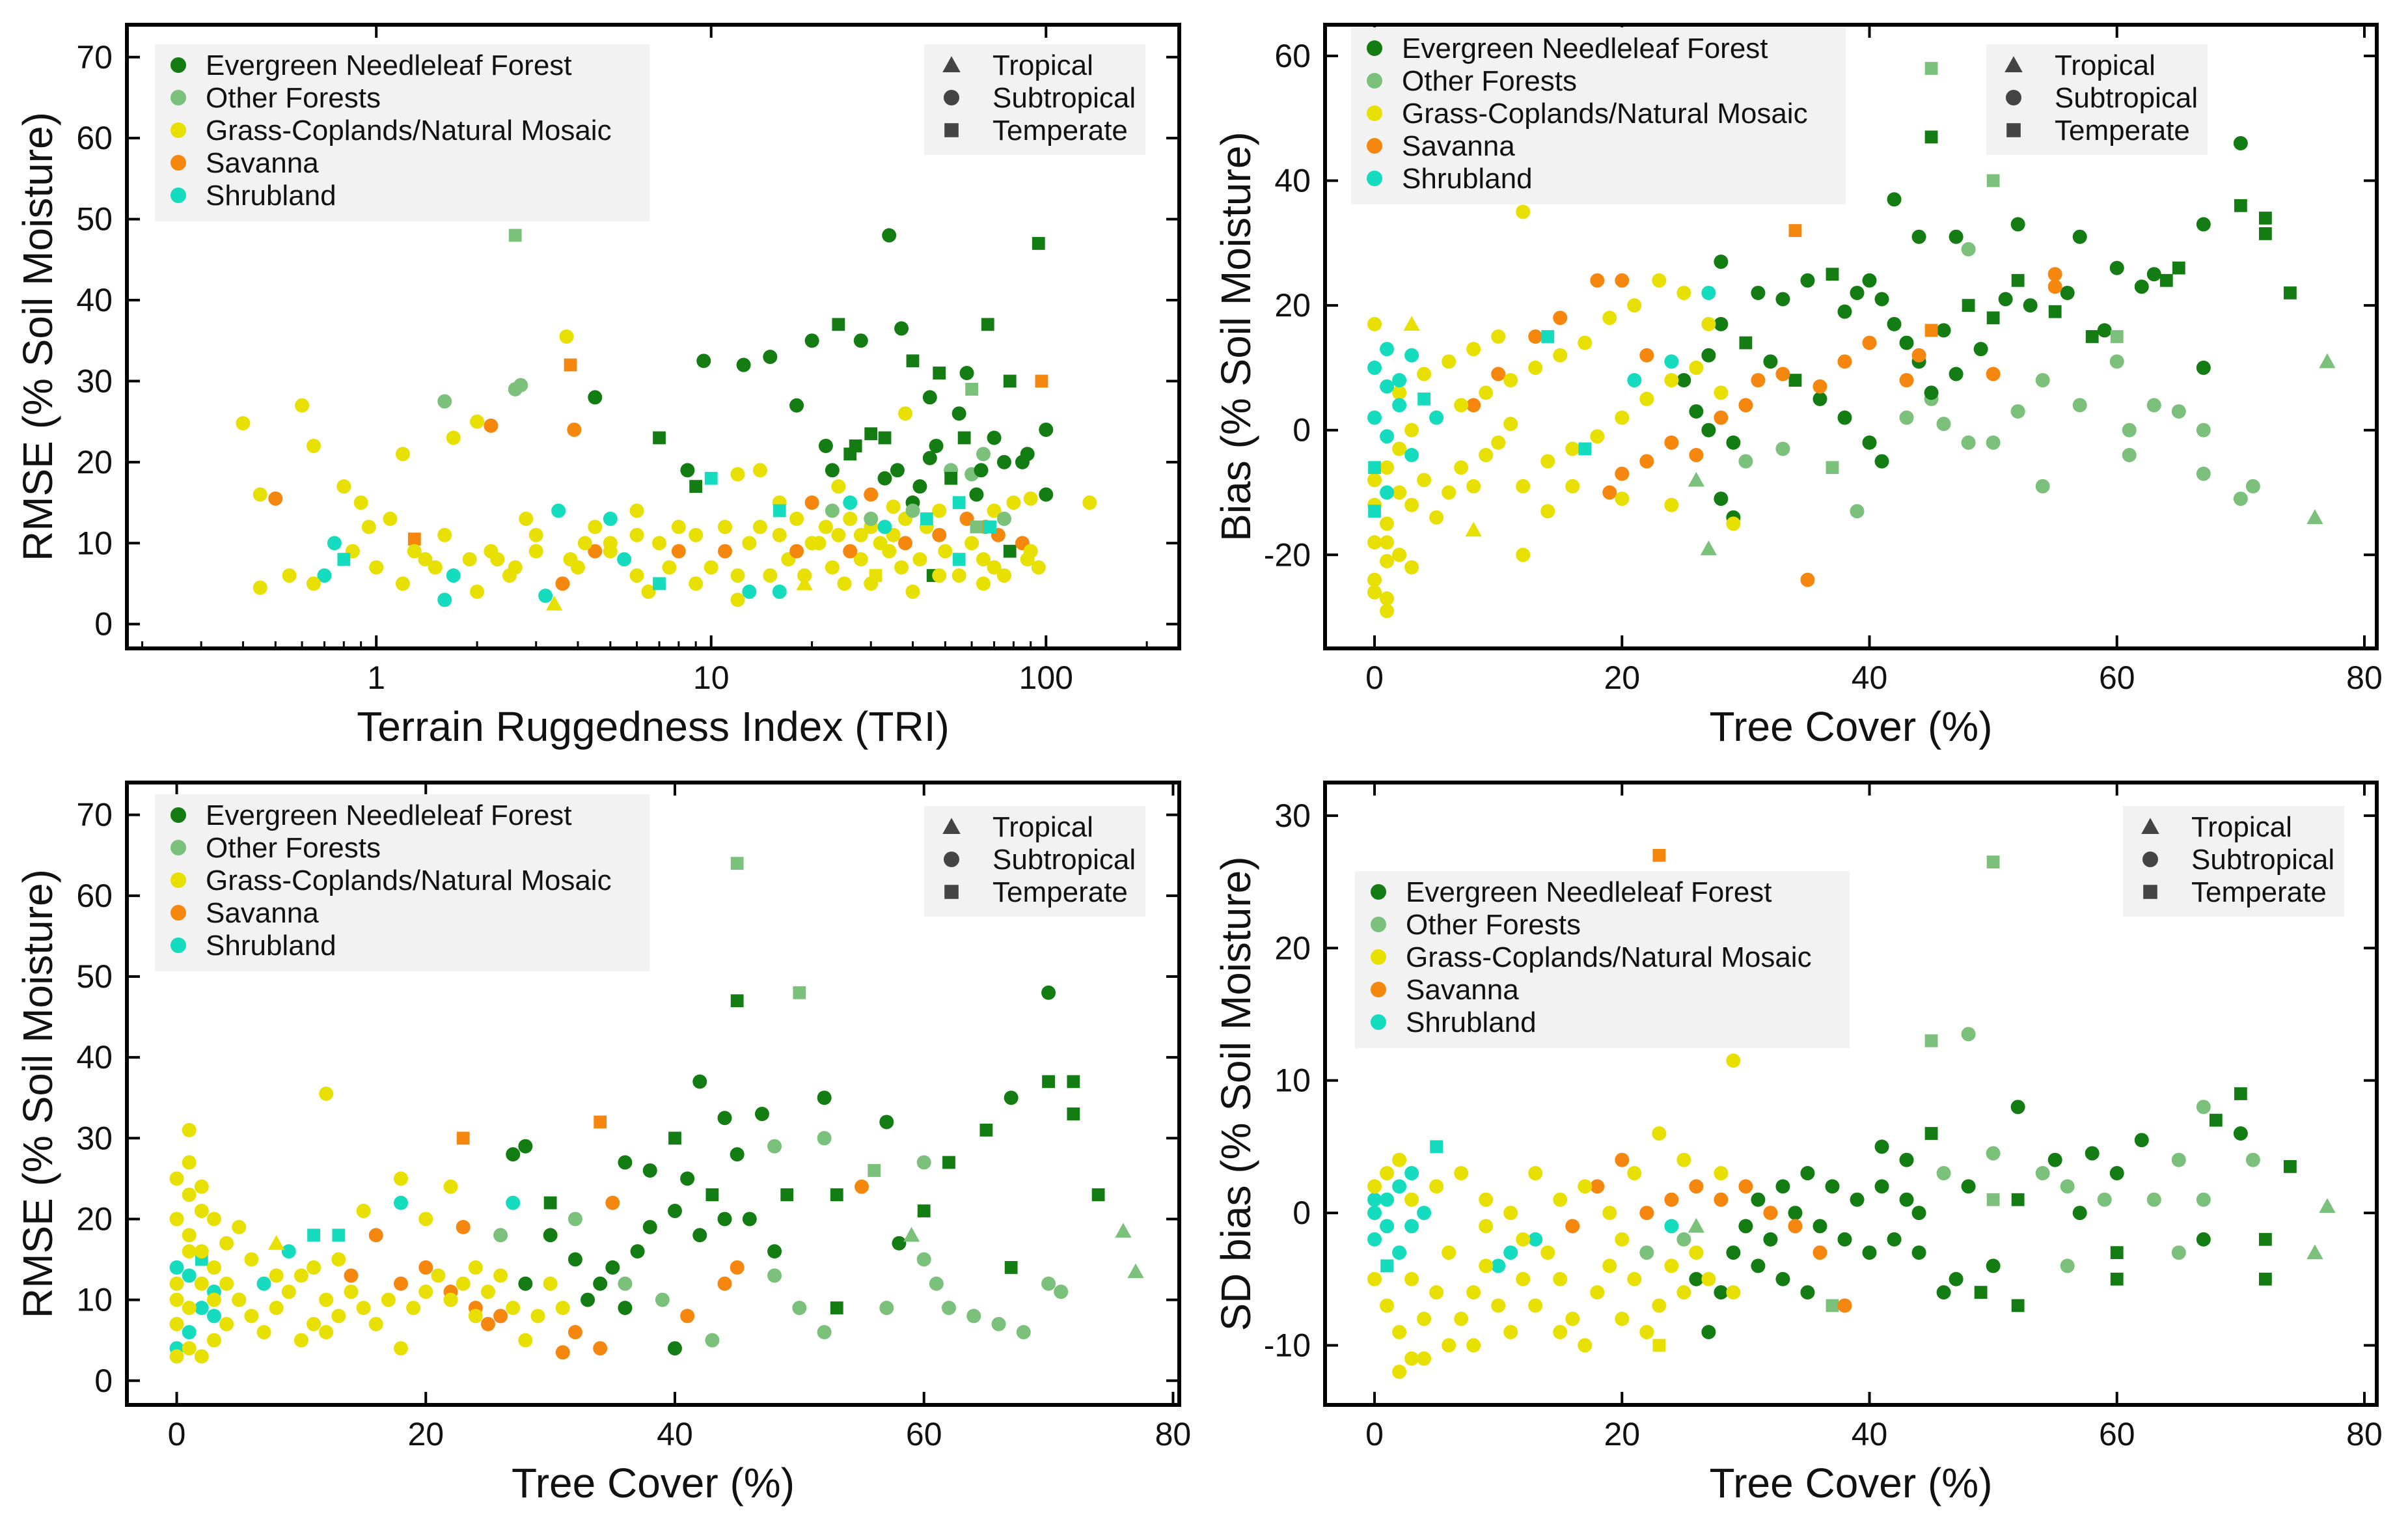 This screenshot has width=2408, height=1526. I want to click on class-legend-box, so click(1598, 115).